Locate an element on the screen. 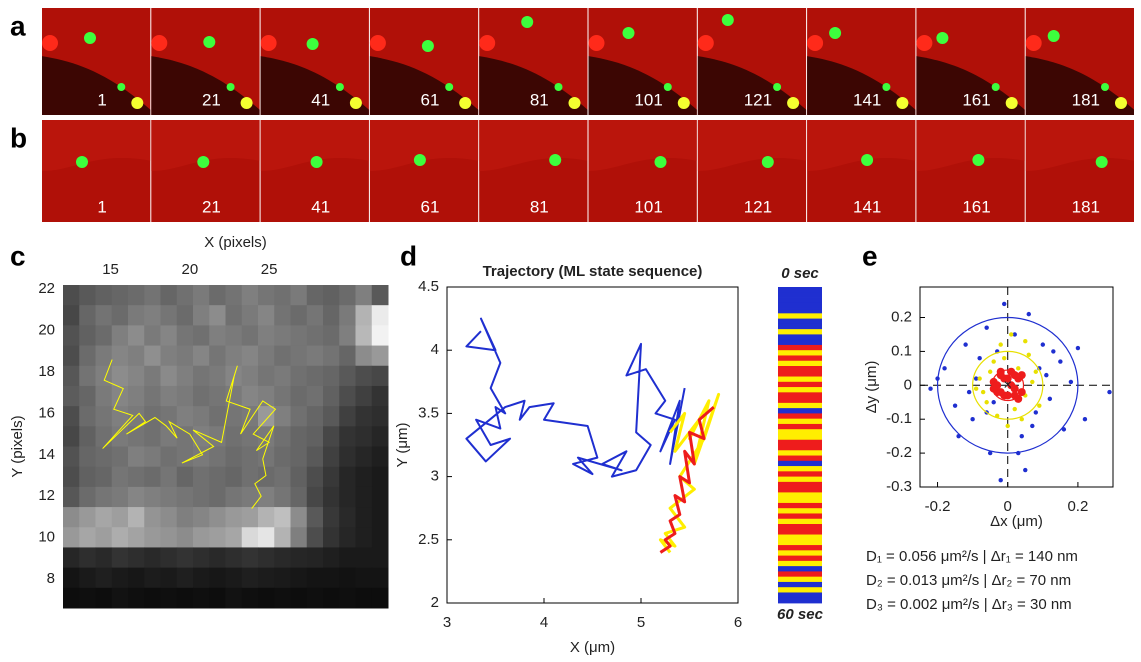  x-tick-label: -0.2 is located at coordinates (938, 506).